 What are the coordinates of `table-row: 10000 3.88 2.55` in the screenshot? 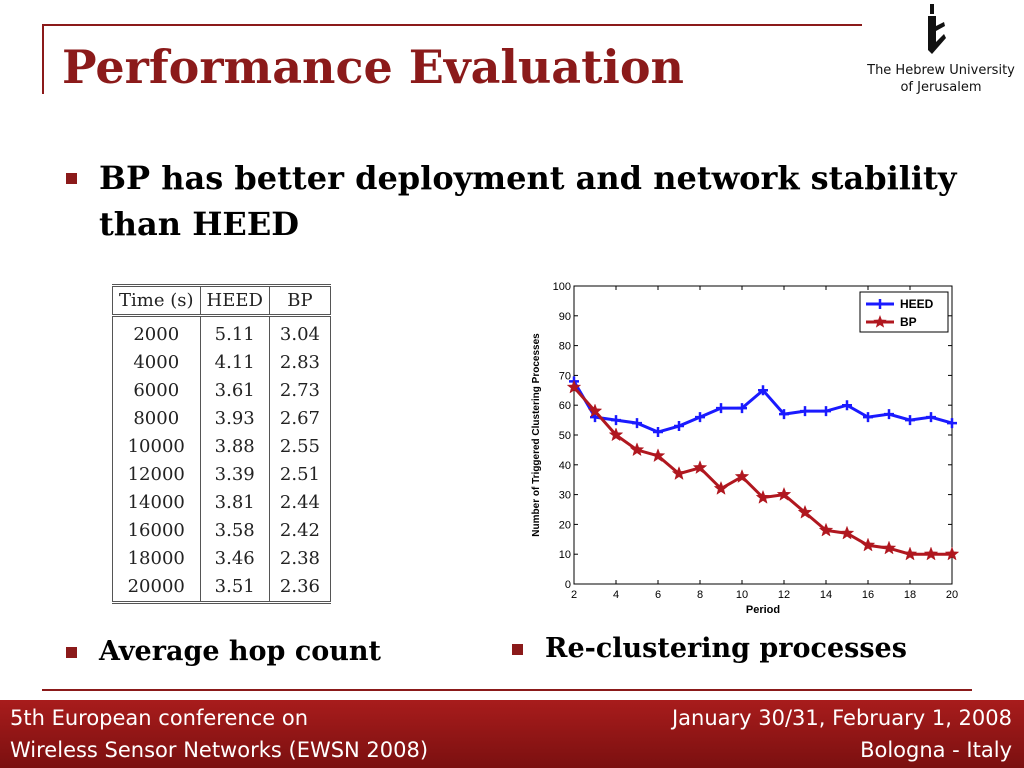 It's located at (222, 447).